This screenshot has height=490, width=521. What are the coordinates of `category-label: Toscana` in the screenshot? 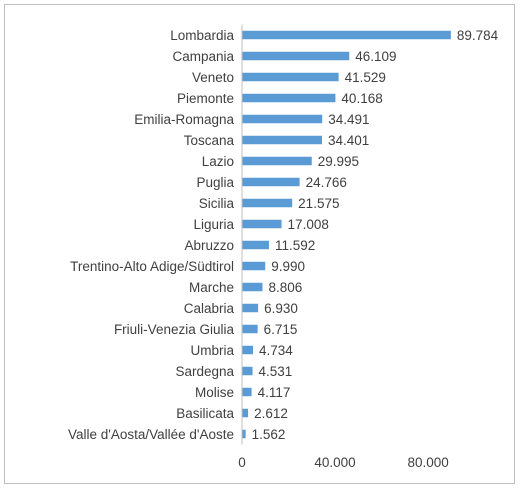 It's located at (209, 140).